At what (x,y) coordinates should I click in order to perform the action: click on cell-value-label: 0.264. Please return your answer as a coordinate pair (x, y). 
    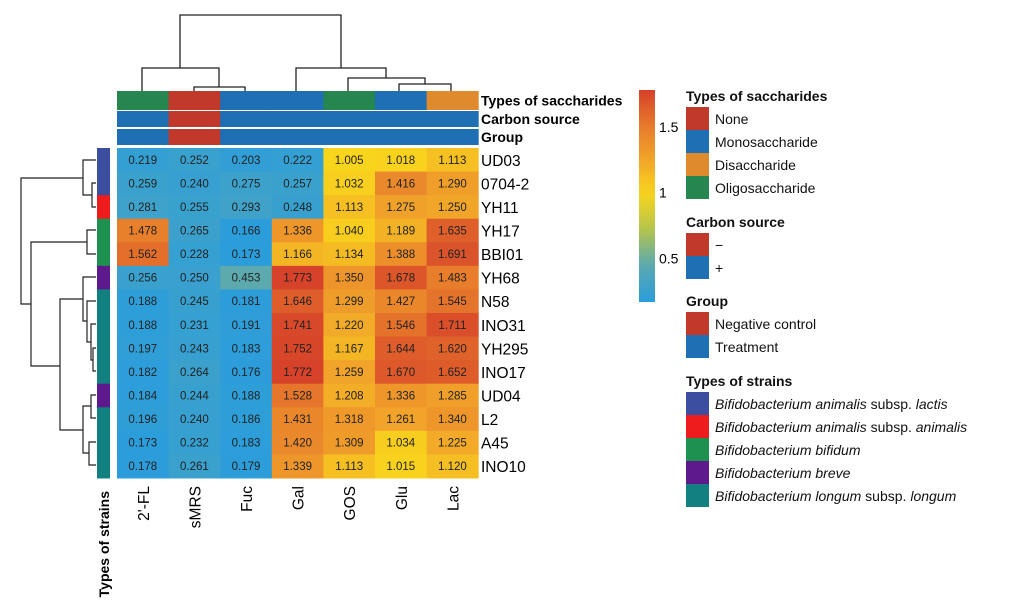
    Looking at the image, I should click on (194, 373).